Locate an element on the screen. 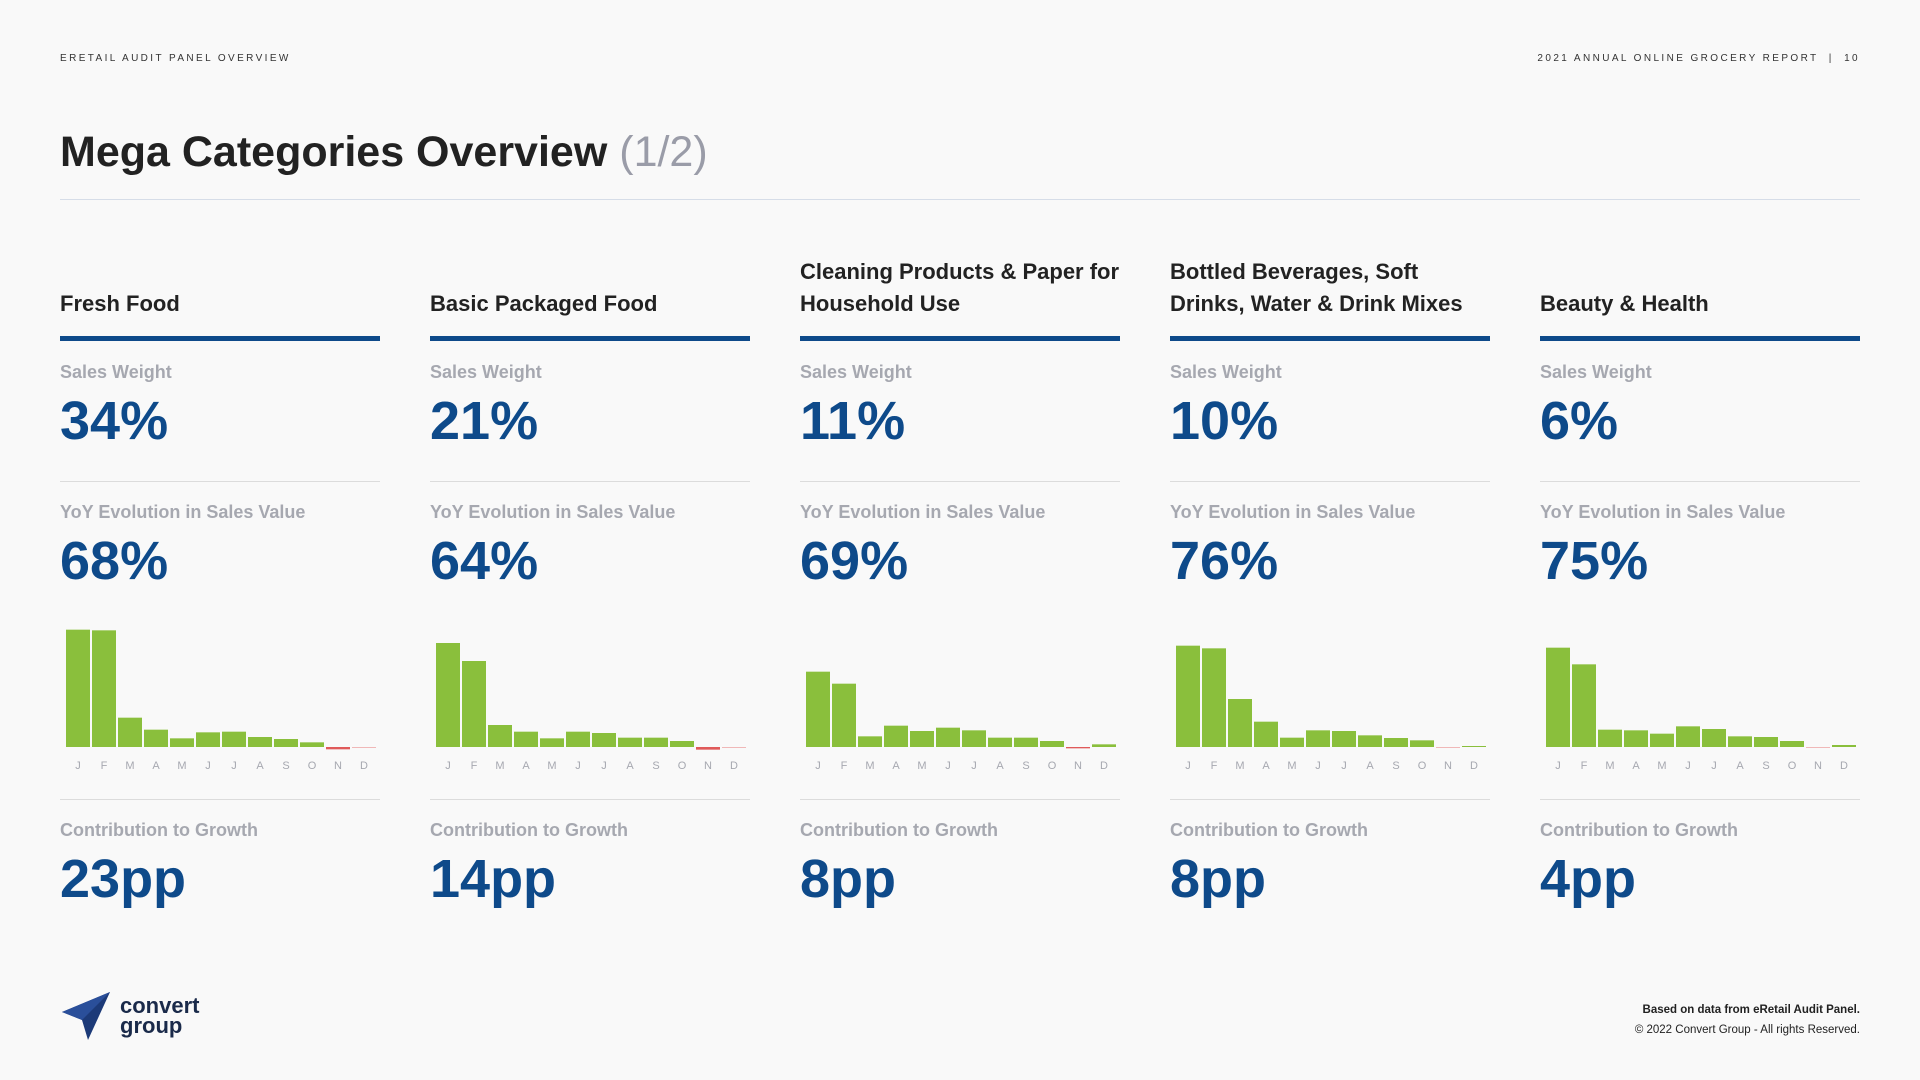 The image size is (1920, 1080). logo-text-1: convert is located at coordinates (160, 1005).